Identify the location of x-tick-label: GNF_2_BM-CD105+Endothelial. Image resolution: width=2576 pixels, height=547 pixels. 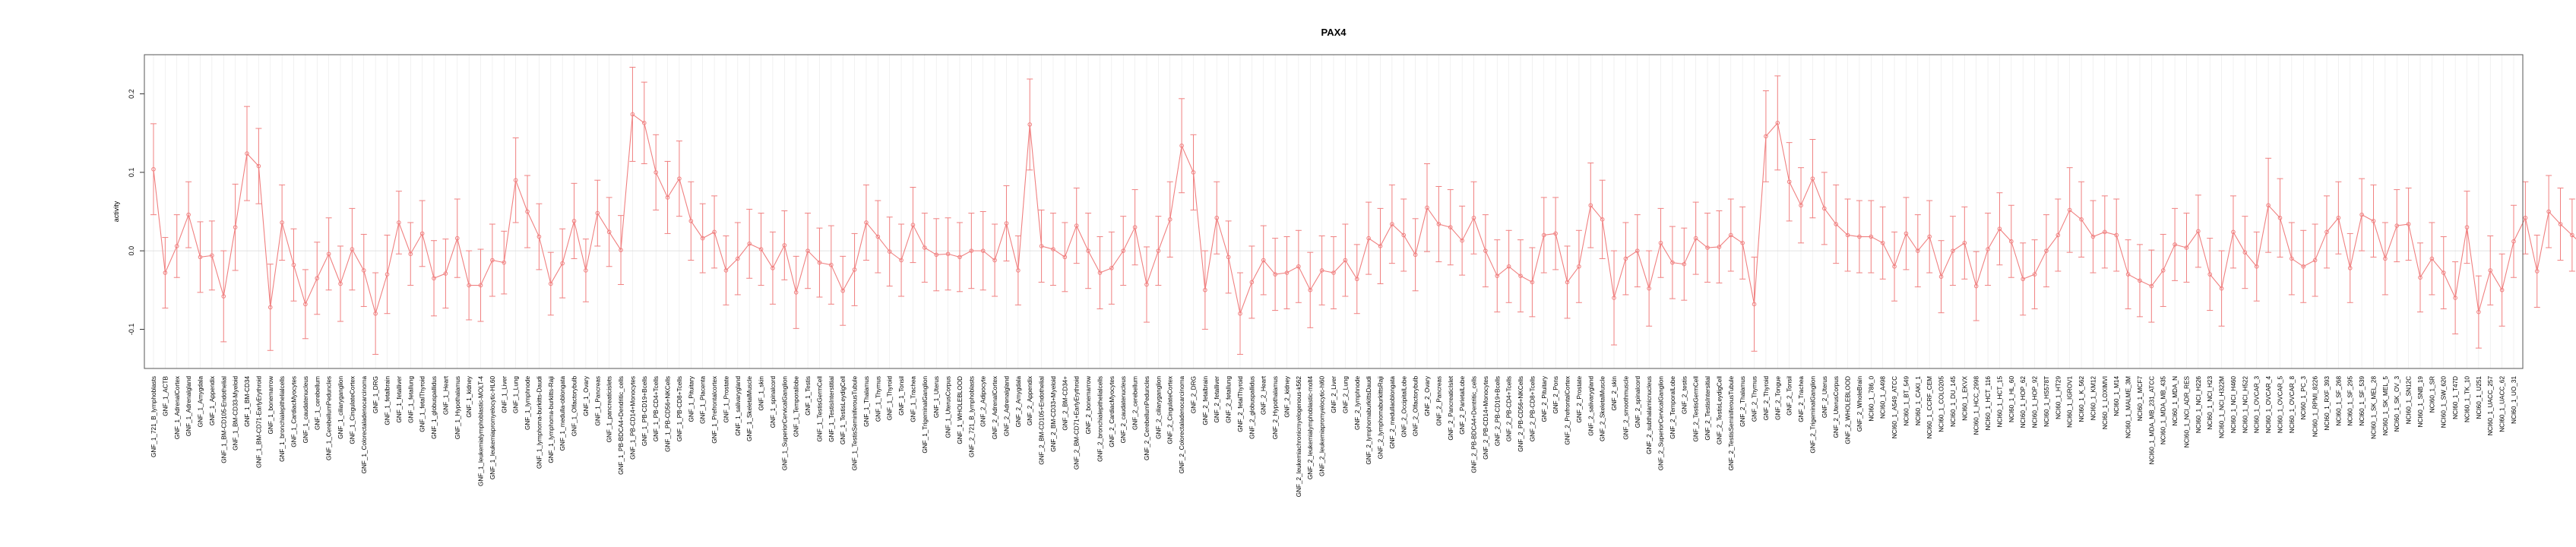
(1042, 420).